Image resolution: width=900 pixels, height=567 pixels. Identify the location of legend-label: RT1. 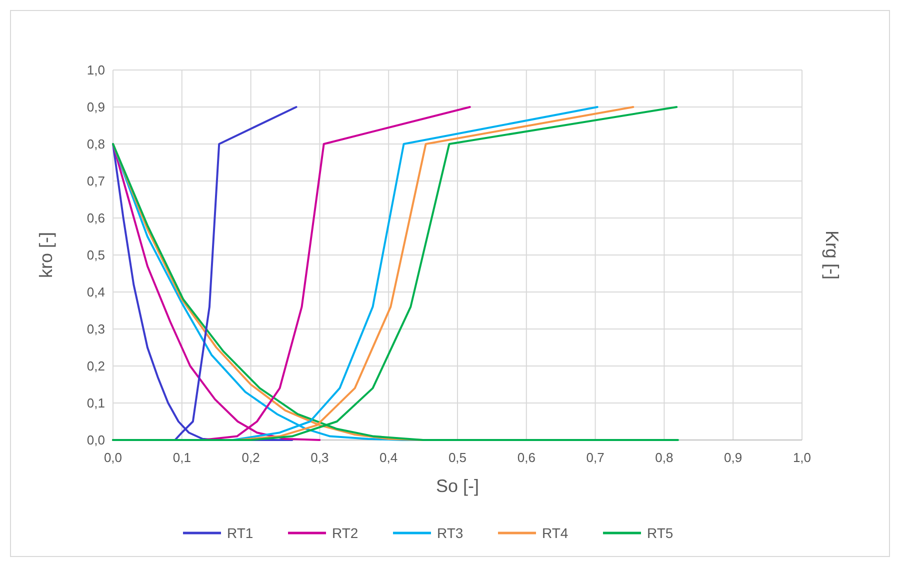
(240, 533).